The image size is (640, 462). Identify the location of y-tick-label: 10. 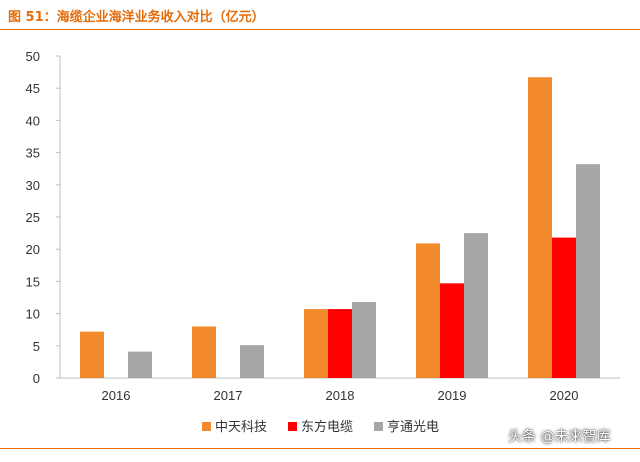
(33, 314).